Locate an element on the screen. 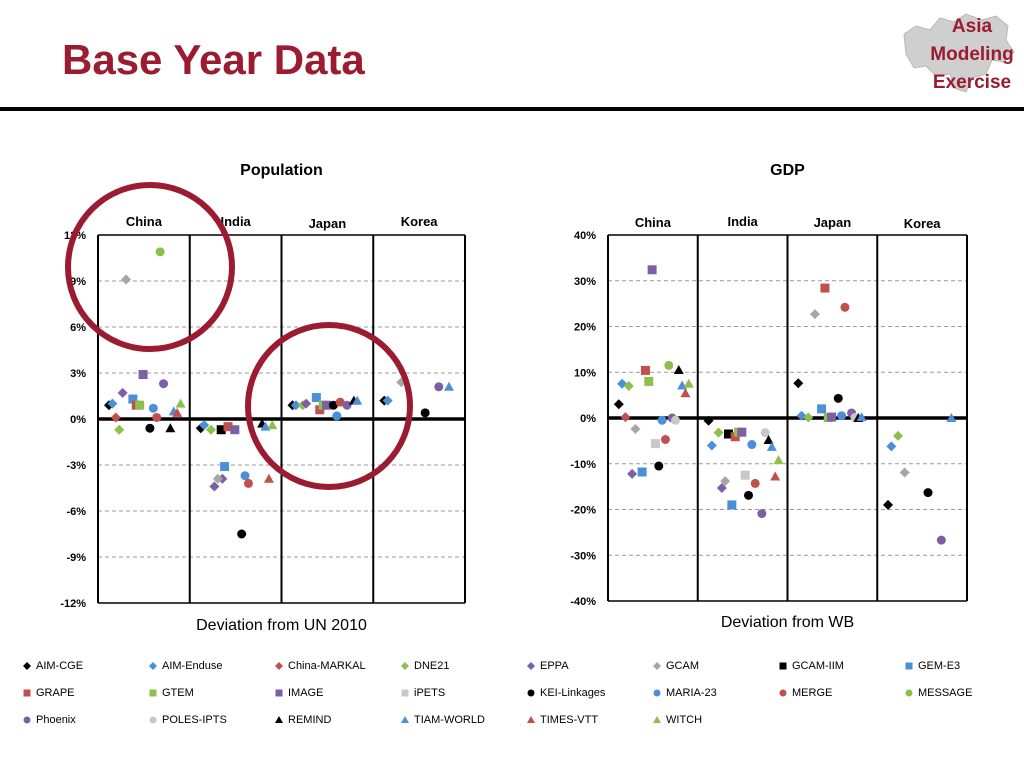 The image size is (1024, 768). legend-marker-diamond is located at coordinates (531, 666).